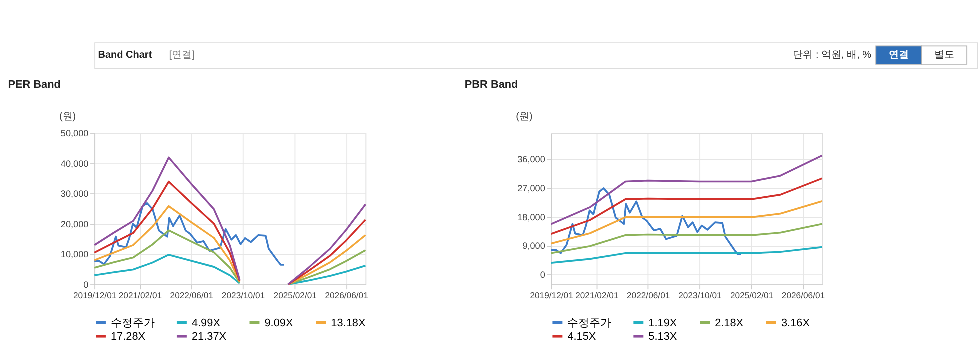  I want to click on legend-label: 4.15X, so click(582, 337).